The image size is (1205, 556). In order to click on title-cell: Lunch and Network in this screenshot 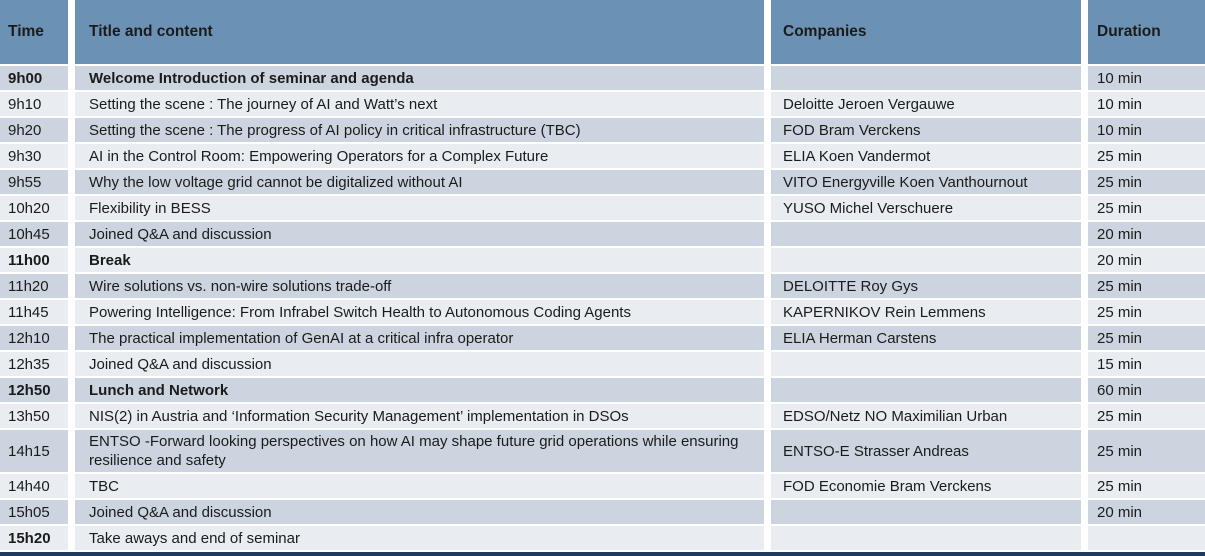, I will do `click(419, 390)`.